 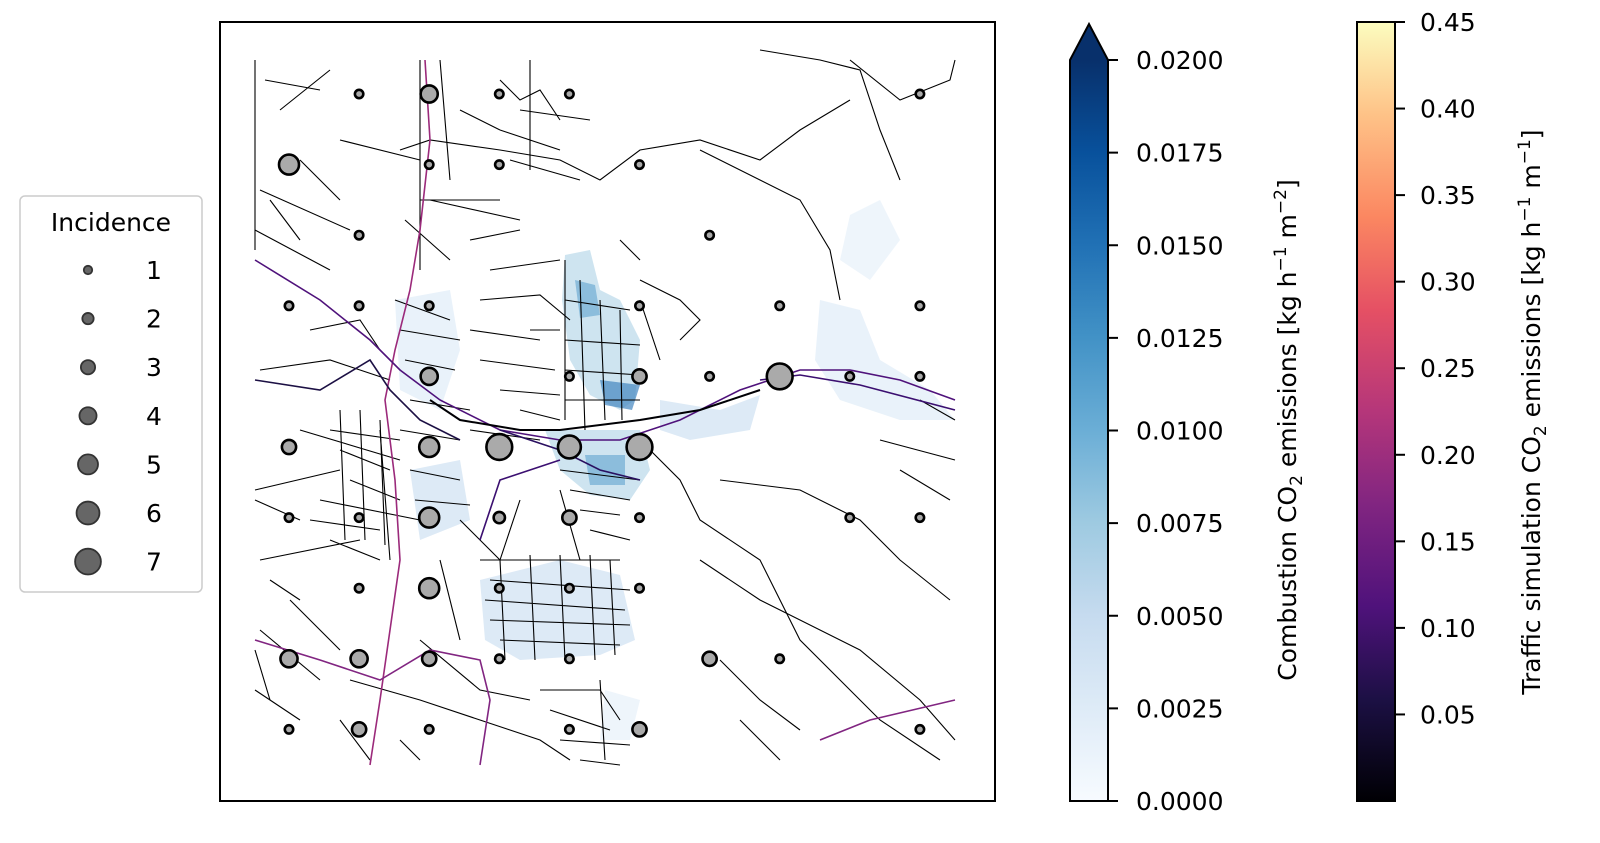 What do you see at coordinates (1448, 714) in the screenshot?
I see `traffic-tick-label: 0.05` at bounding box center [1448, 714].